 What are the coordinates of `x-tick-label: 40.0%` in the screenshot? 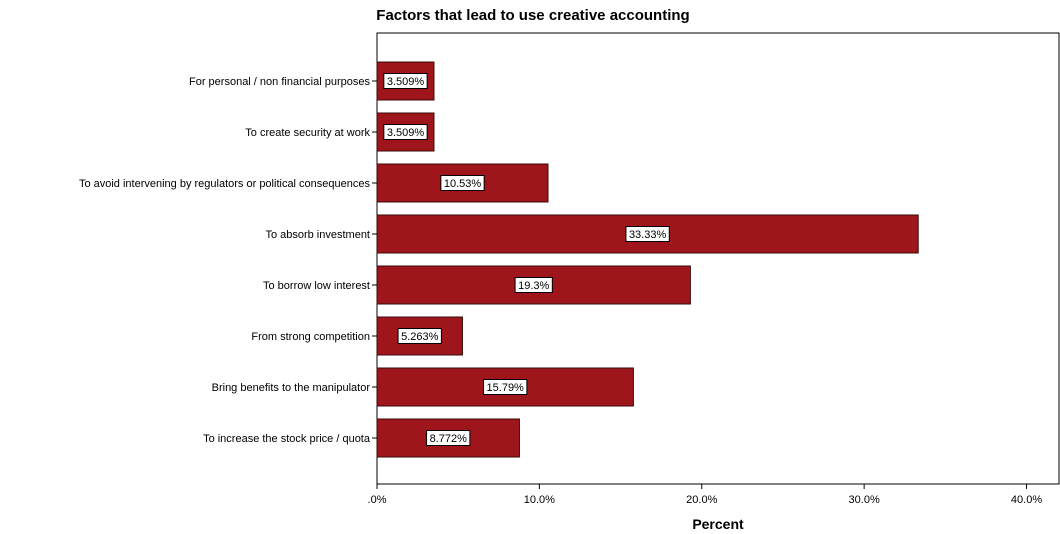 It's located at (1026, 500).